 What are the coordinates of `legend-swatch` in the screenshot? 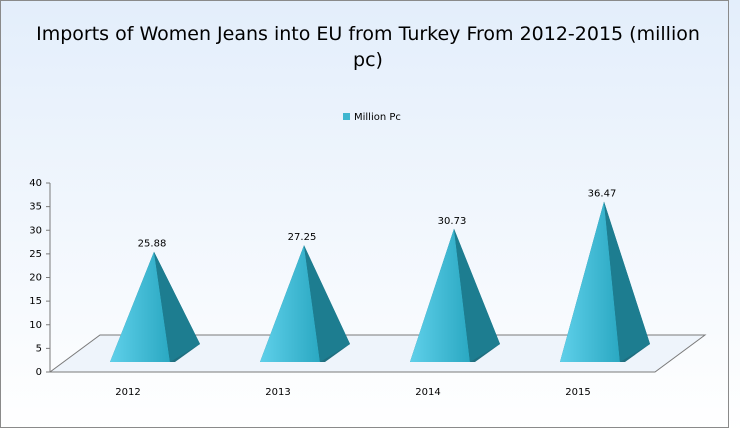 It's located at (346, 116).